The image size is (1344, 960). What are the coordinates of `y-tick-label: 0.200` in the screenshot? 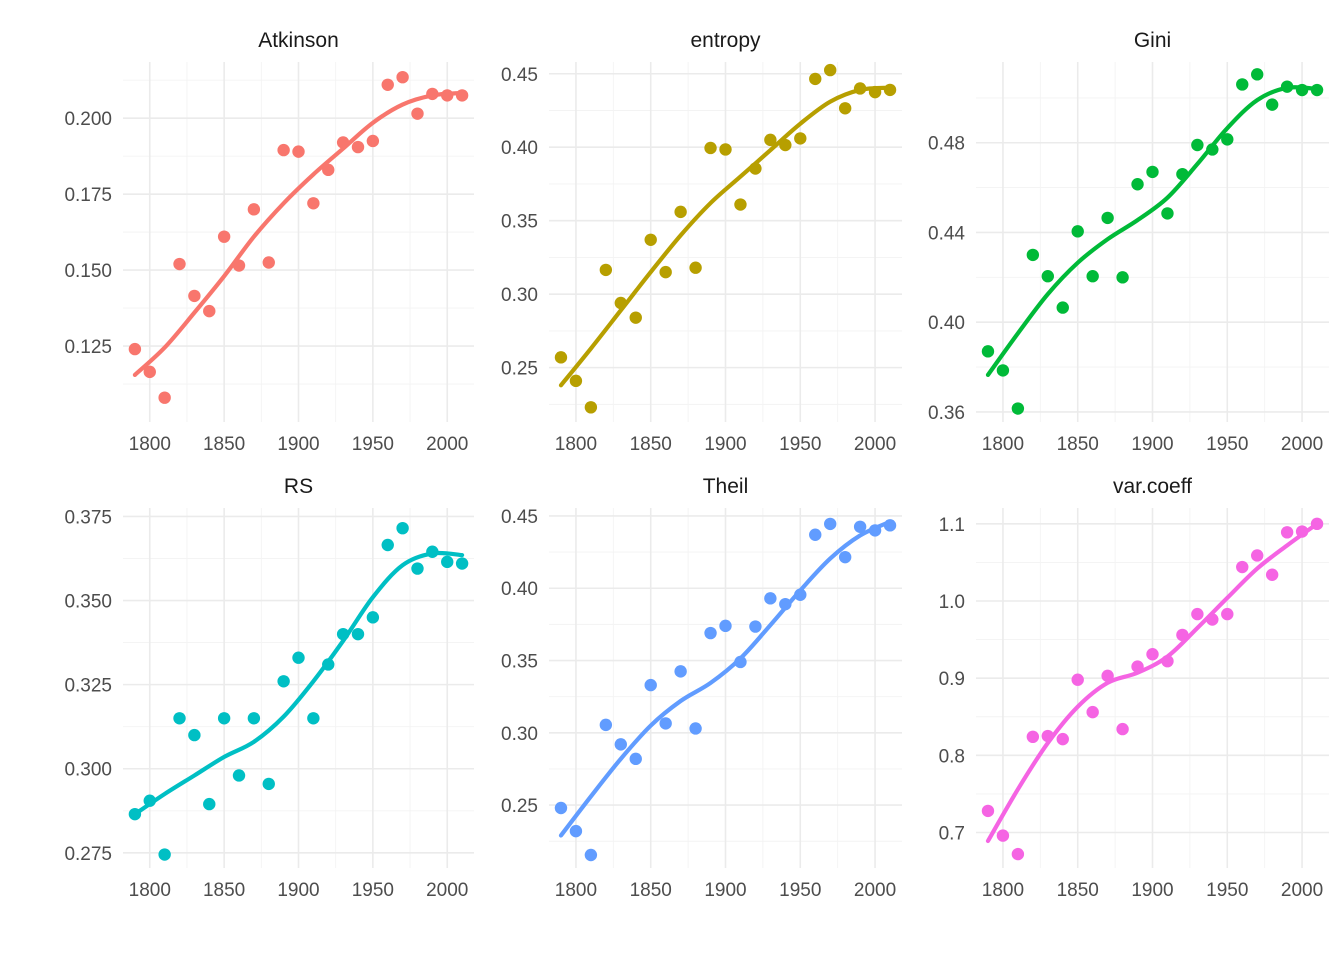 It's located at (88, 119).